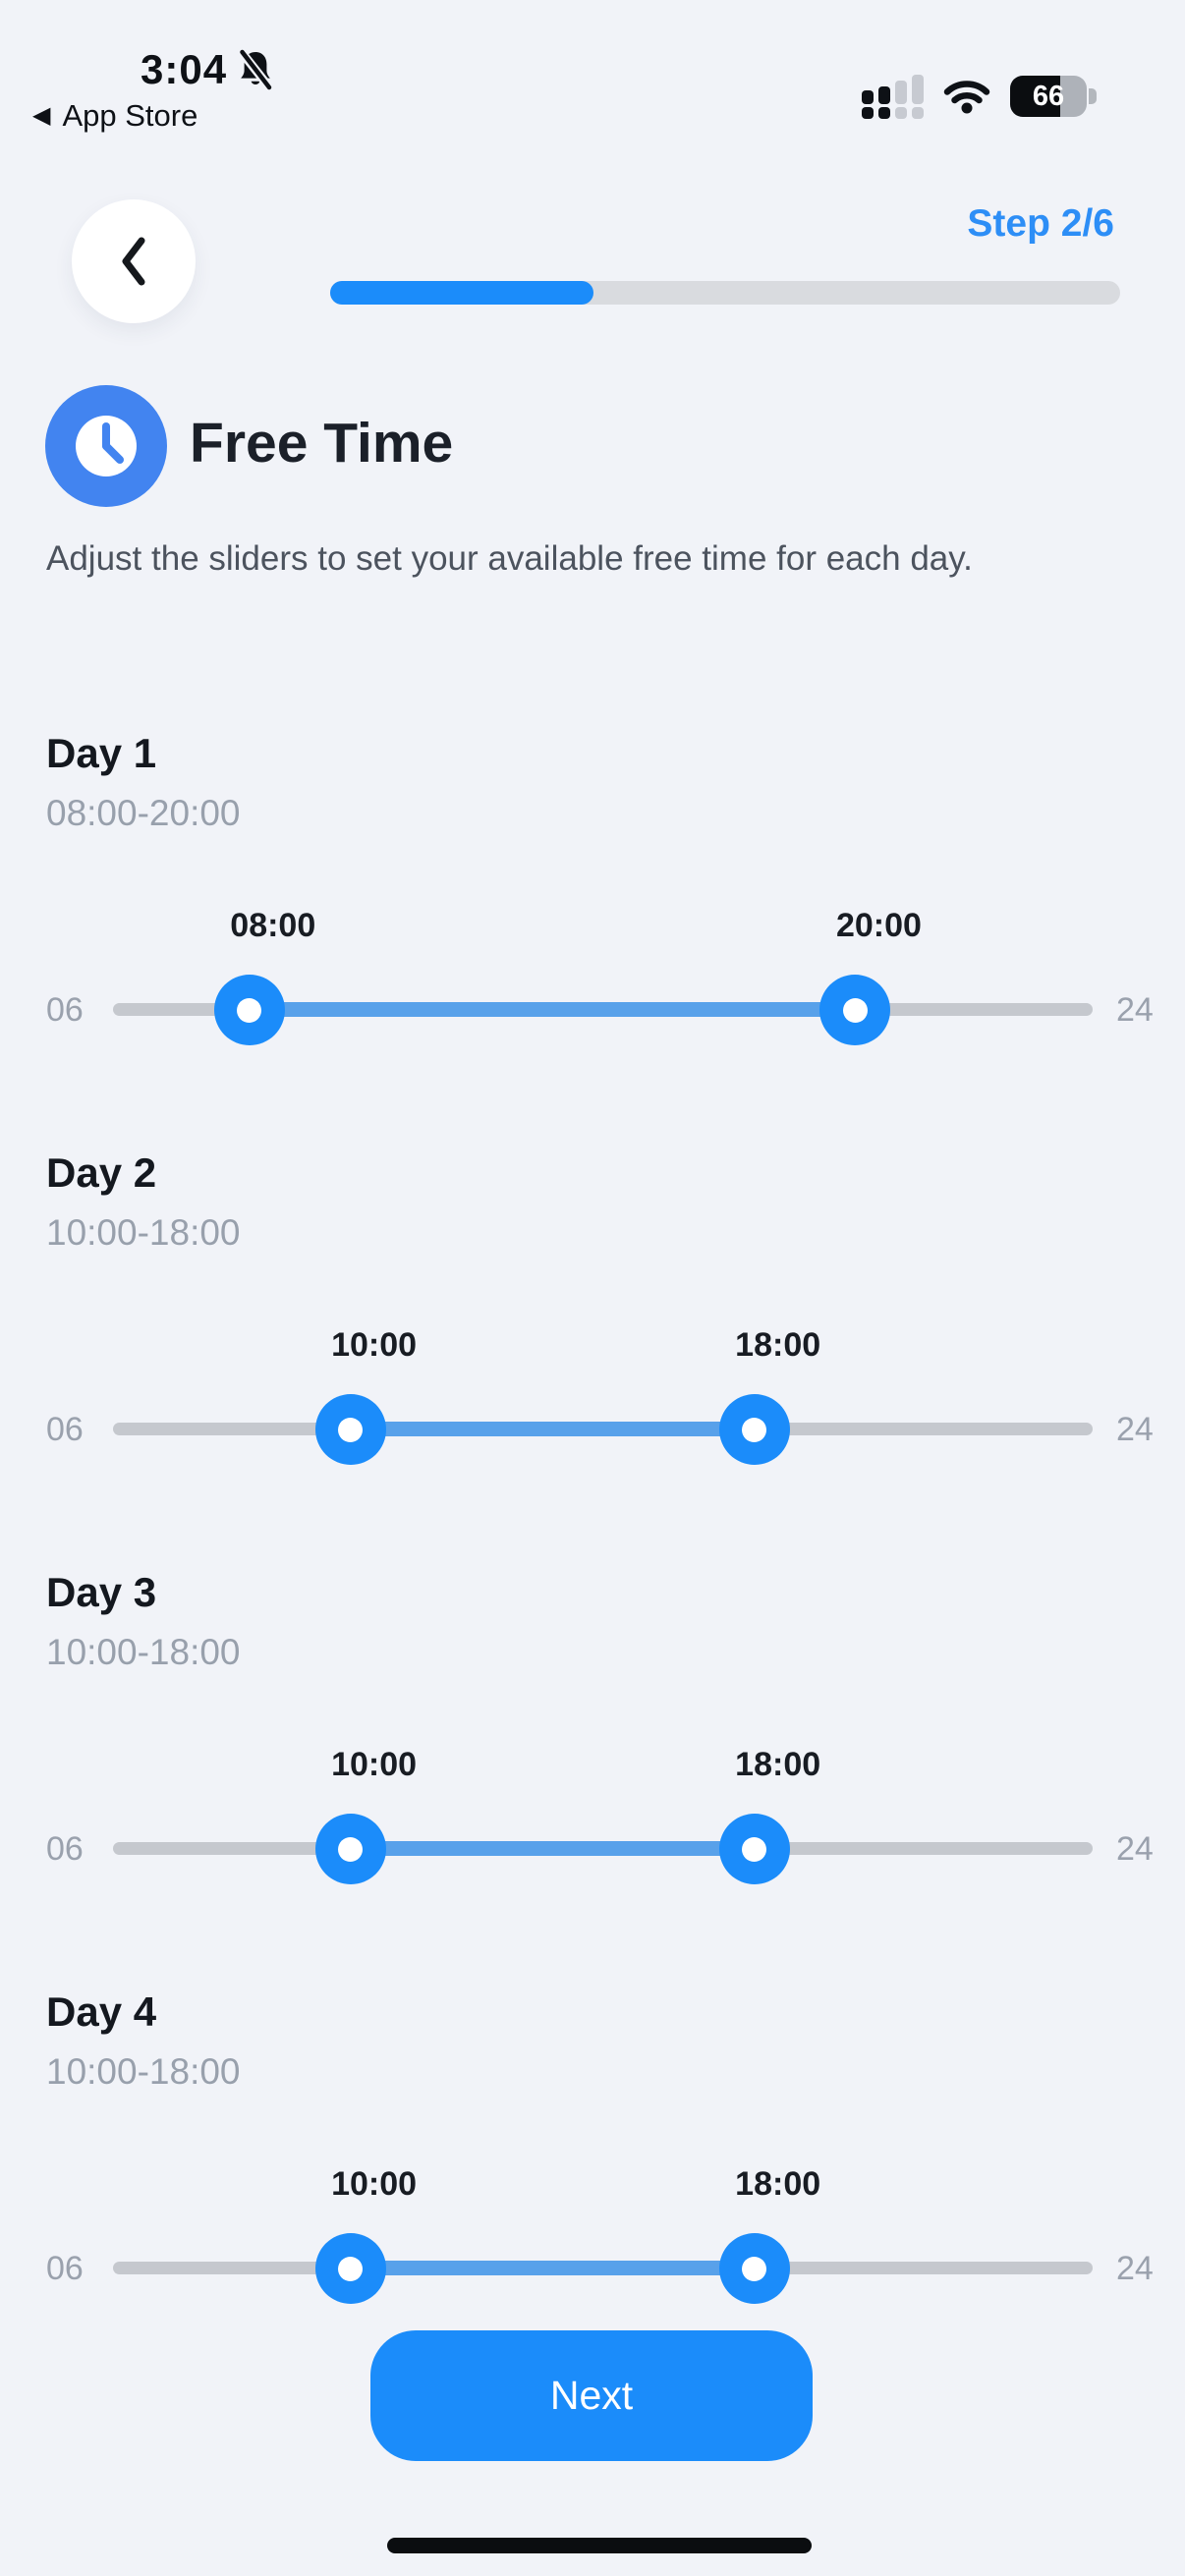 This screenshot has height=2576, width=1185. What do you see at coordinates (102, 2011) in the screenshot?
I see `day-title: Day 4` at bounding box center [102, 2011].